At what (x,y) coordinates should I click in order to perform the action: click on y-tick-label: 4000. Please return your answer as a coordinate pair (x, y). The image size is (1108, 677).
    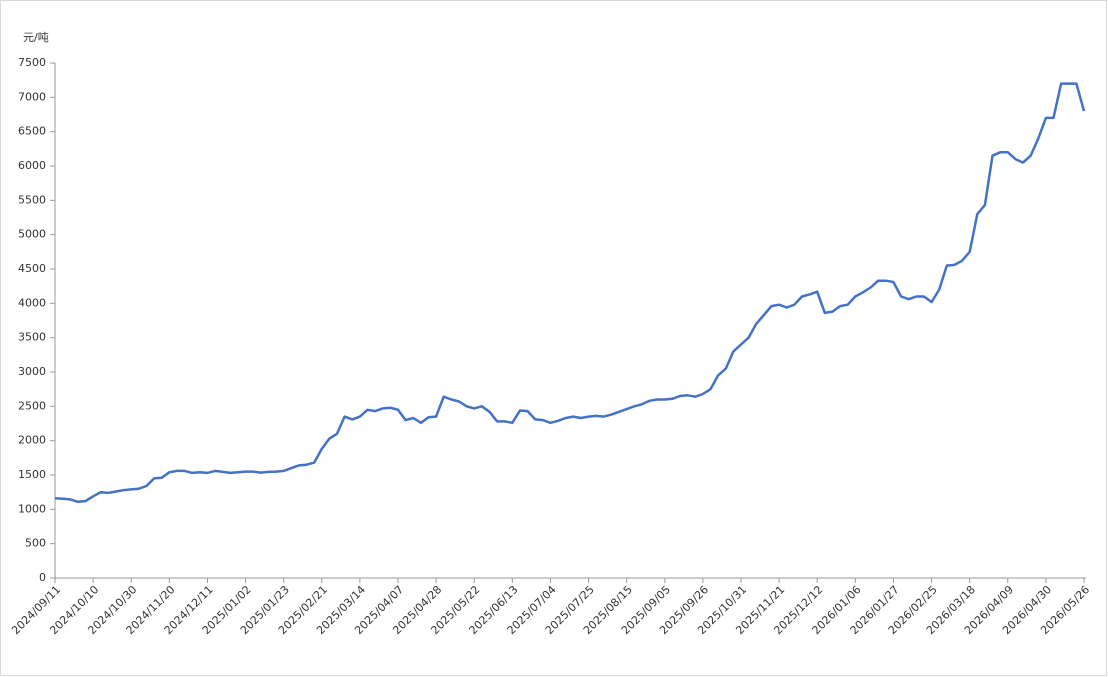
    Looking at the image, I should click on (32, 302).